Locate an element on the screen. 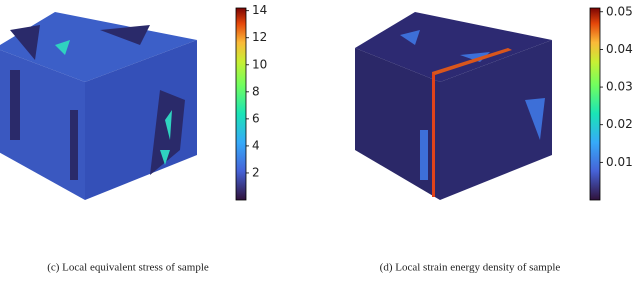 The image size is (640, 293). colorbar-tick-label: 2 is located at coordinates (256, 172).